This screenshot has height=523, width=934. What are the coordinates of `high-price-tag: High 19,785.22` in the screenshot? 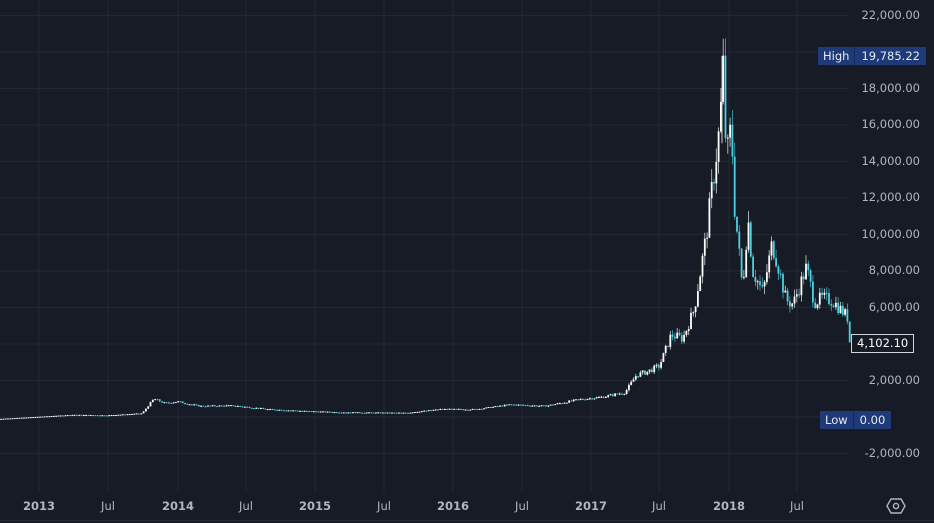 It's located at (872, 56).